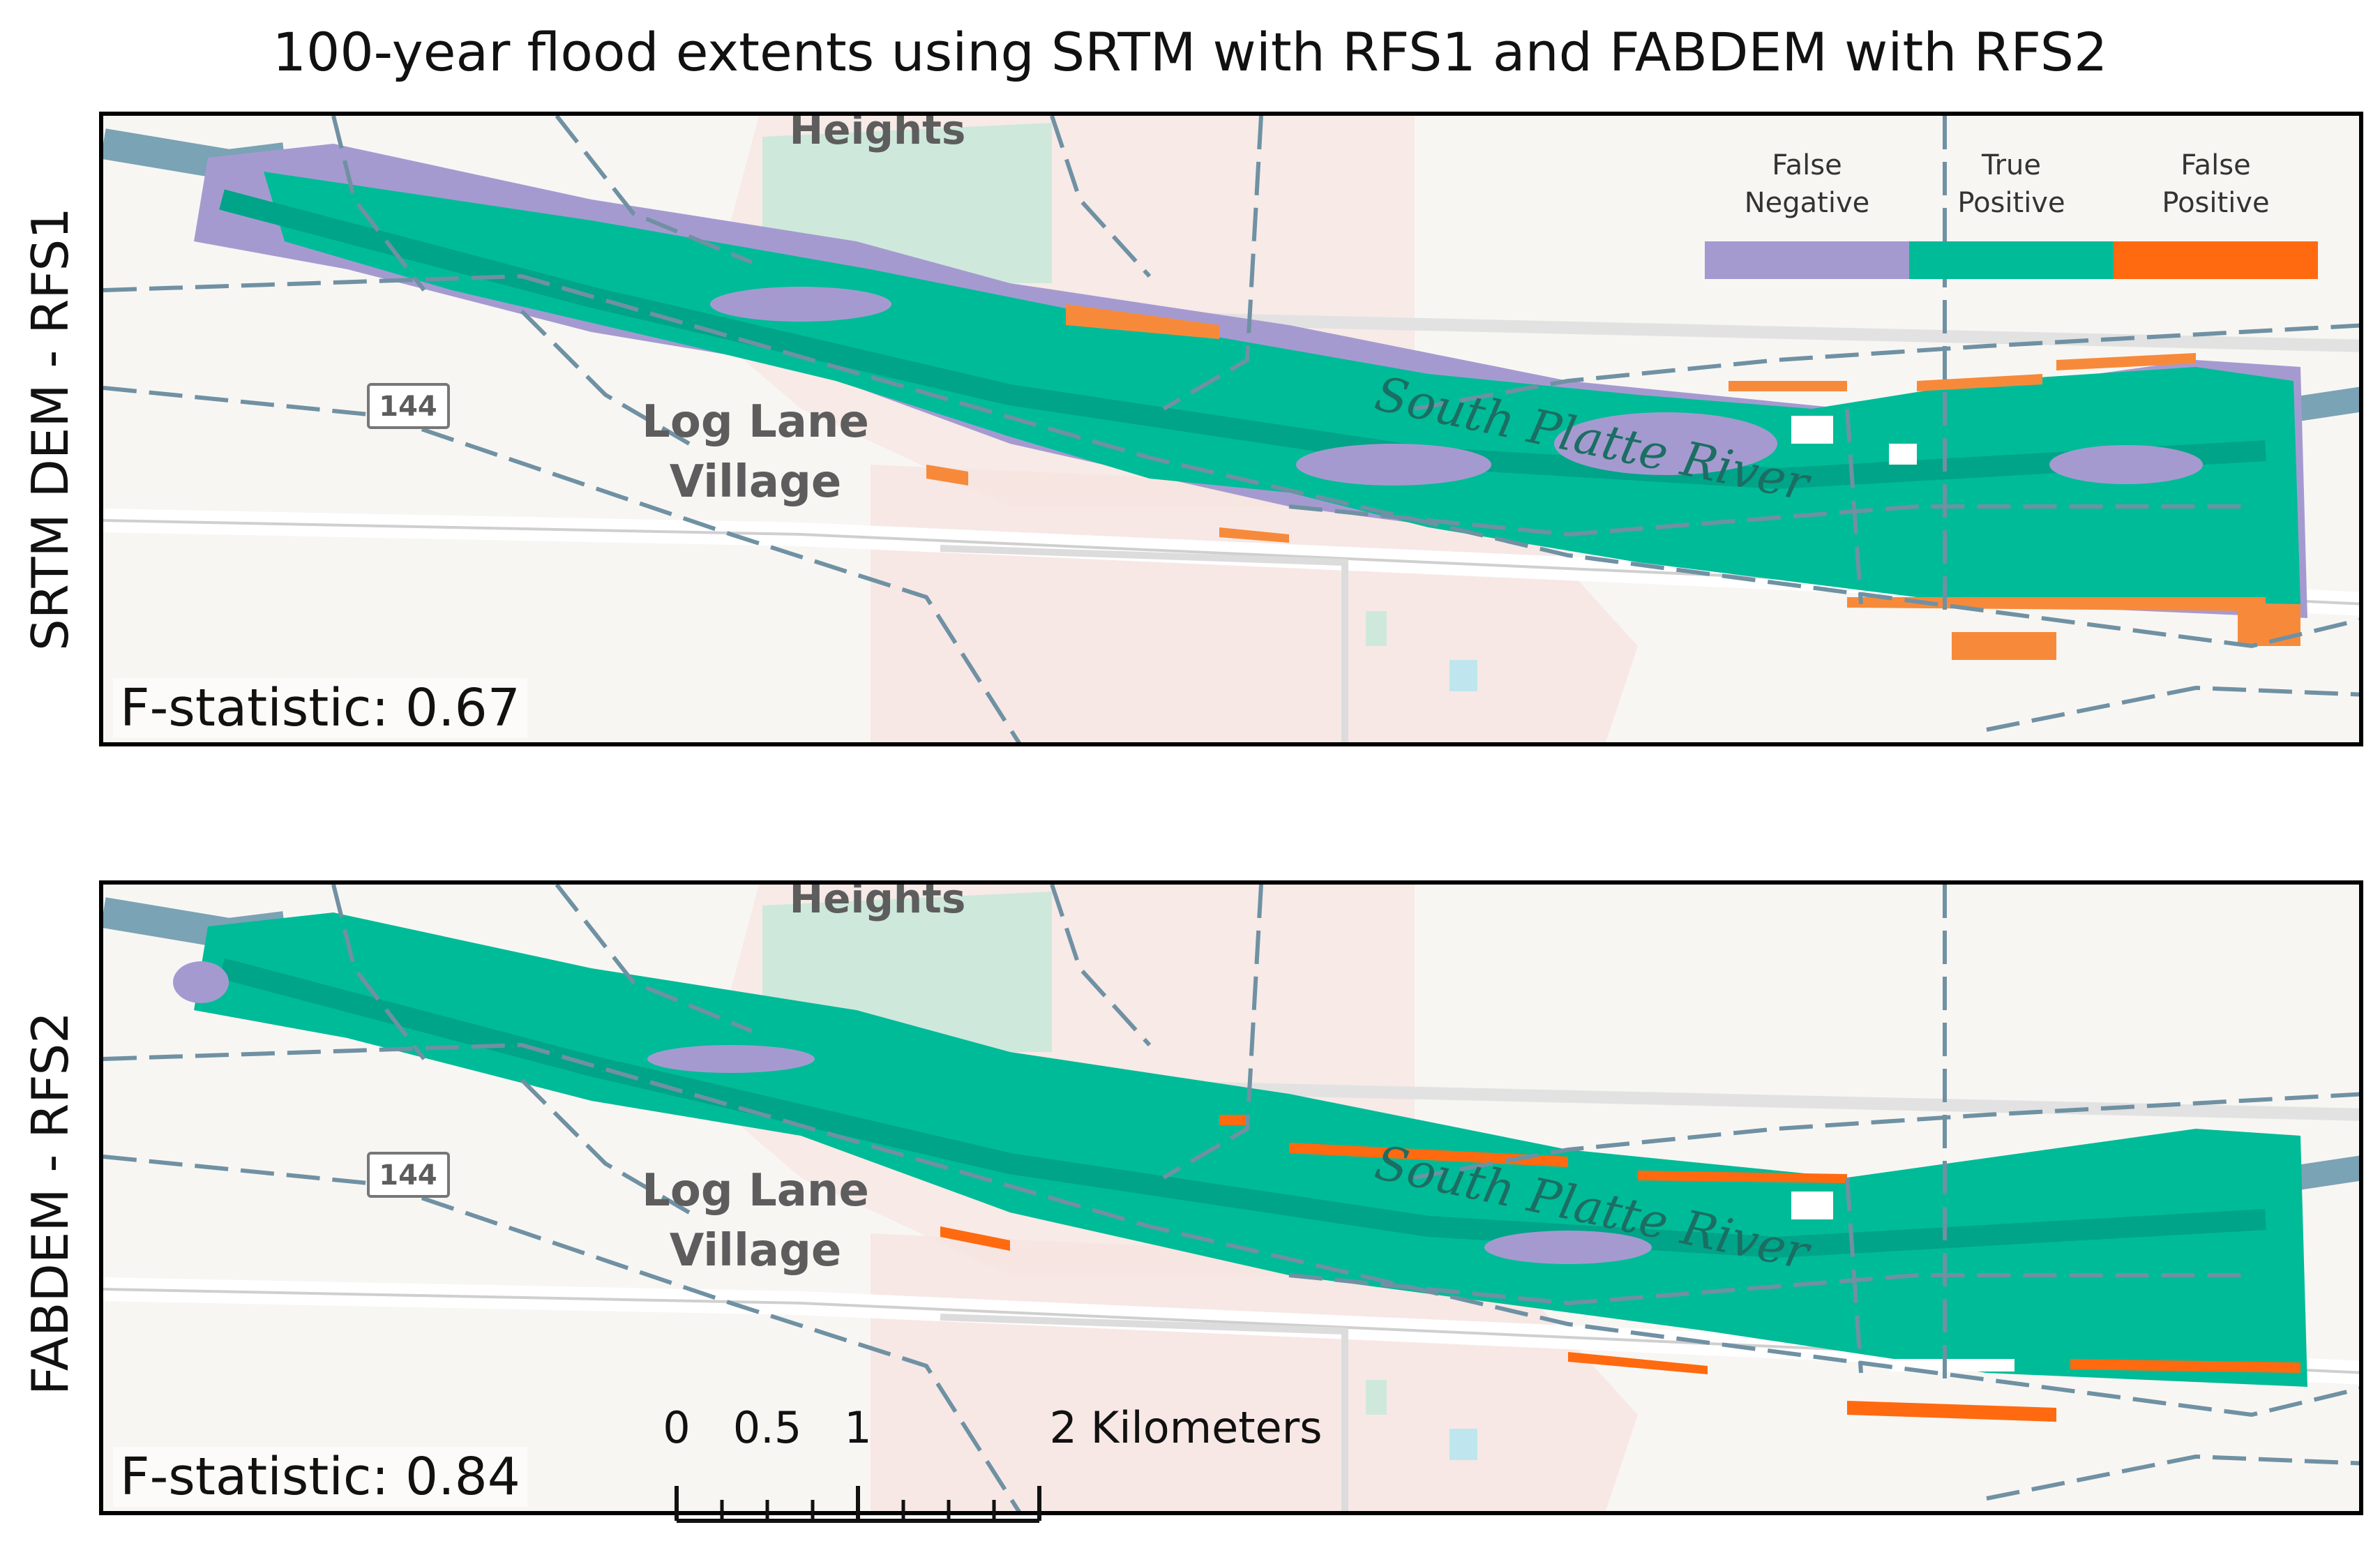 Image resolution: width=2380 pixels, height=1548 pixels. What do you see at coordinates (858, 1427) in the screenshot?
I see `scale-label-1: 1` at bounding box center [858, 1427].